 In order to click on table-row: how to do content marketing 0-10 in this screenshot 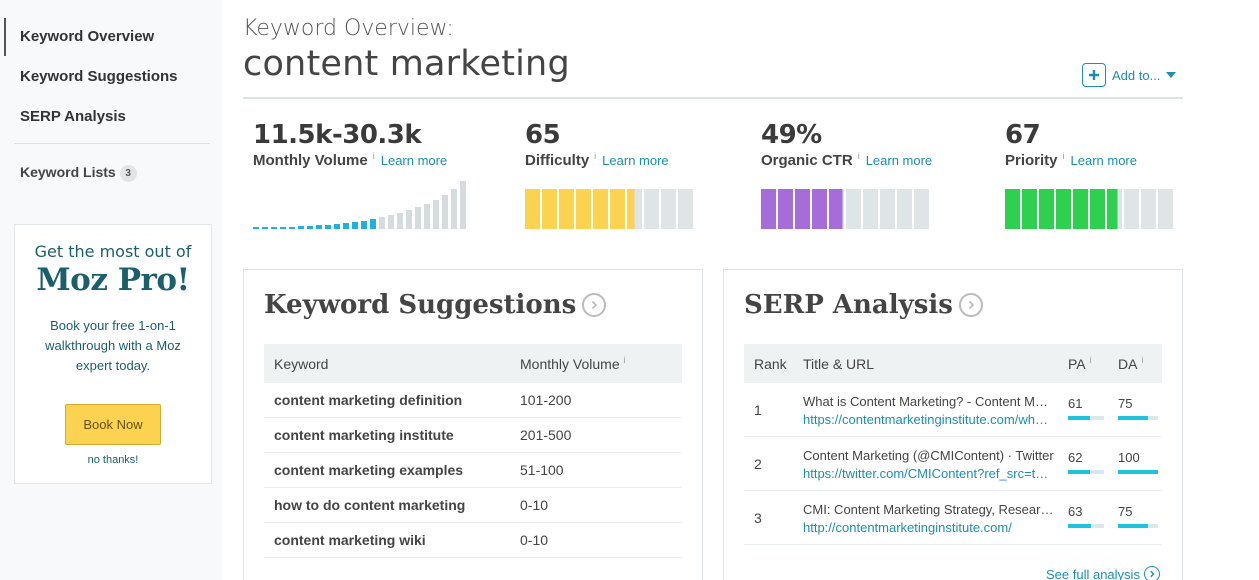, I will do `click(473, 505)`.